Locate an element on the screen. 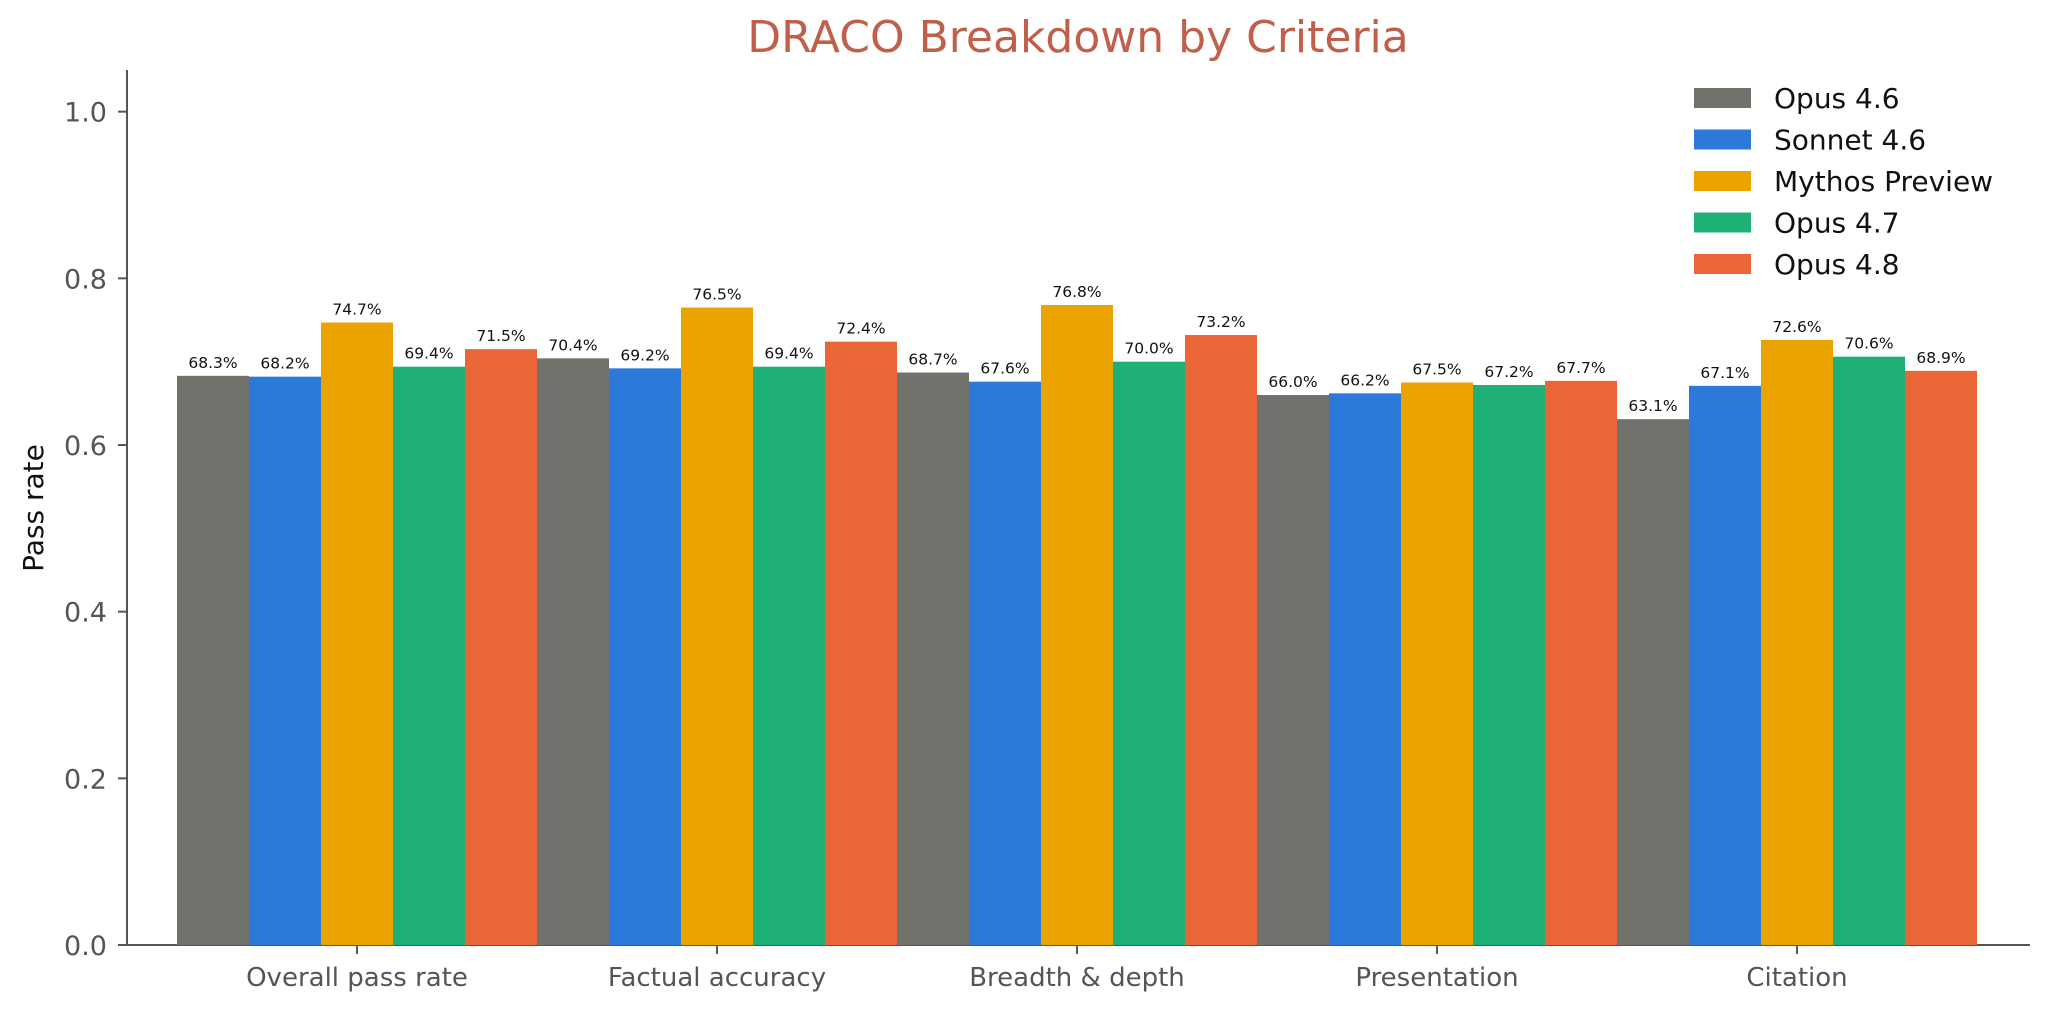 The width and height of the screenshot is (2048, 1014). chart-title: DRACO Breakdown by Criteria is located at coordinates (1077, 37).